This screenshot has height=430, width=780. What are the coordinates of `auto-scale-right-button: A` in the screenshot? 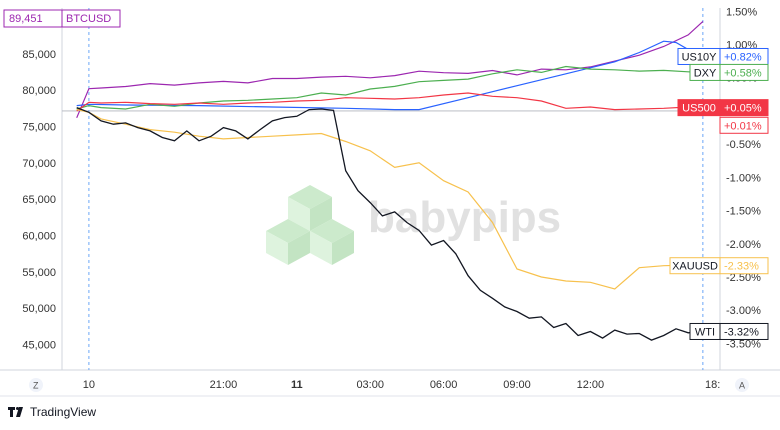 It's located at (742, 385).